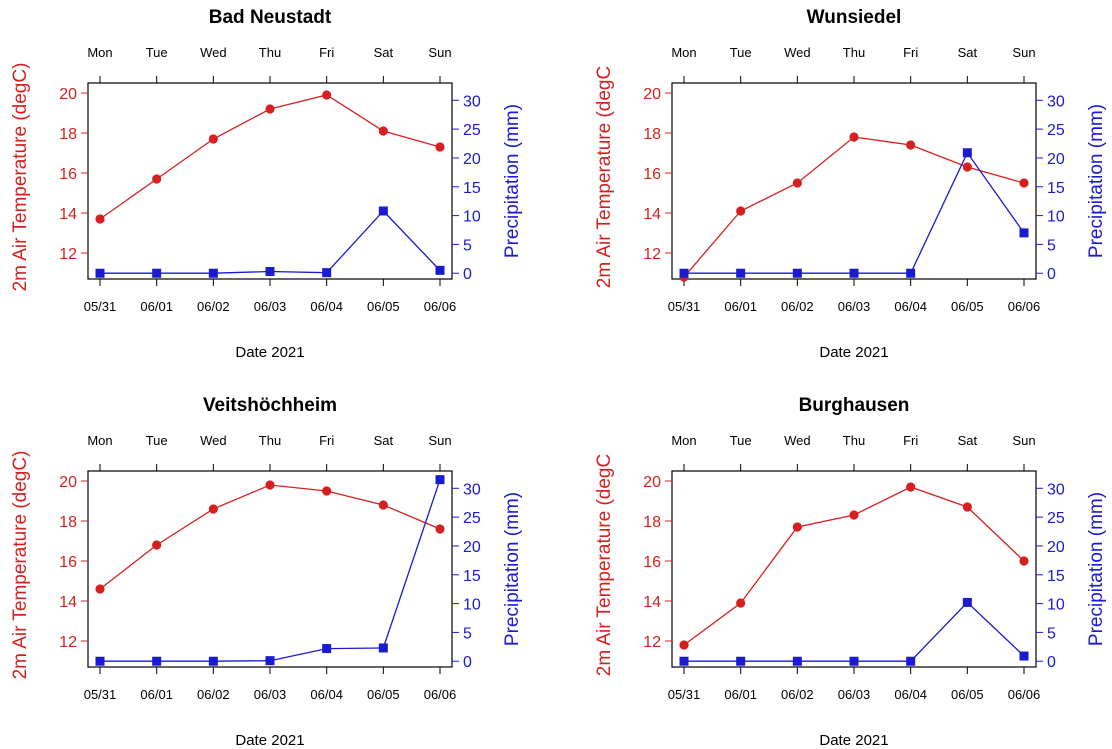 The width and height of the screenshot is (1112, 749). Describe the element at coordinates (854, 17) in the screenshot. I see `chart-title: Wunsiedel` at that location.